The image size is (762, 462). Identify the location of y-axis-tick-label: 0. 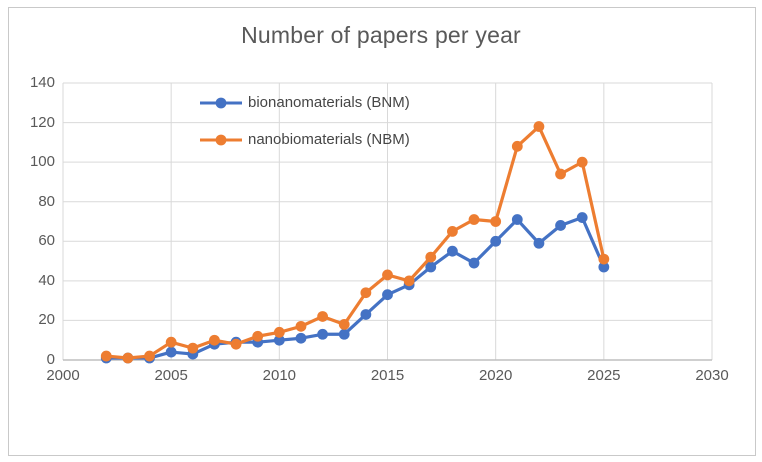
(50, 359).